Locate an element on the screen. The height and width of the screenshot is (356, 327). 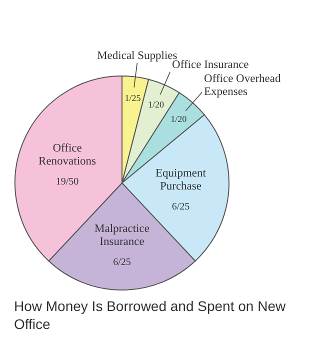
slice-label: Malpractice Insurance is located at coordinates (122, 235).